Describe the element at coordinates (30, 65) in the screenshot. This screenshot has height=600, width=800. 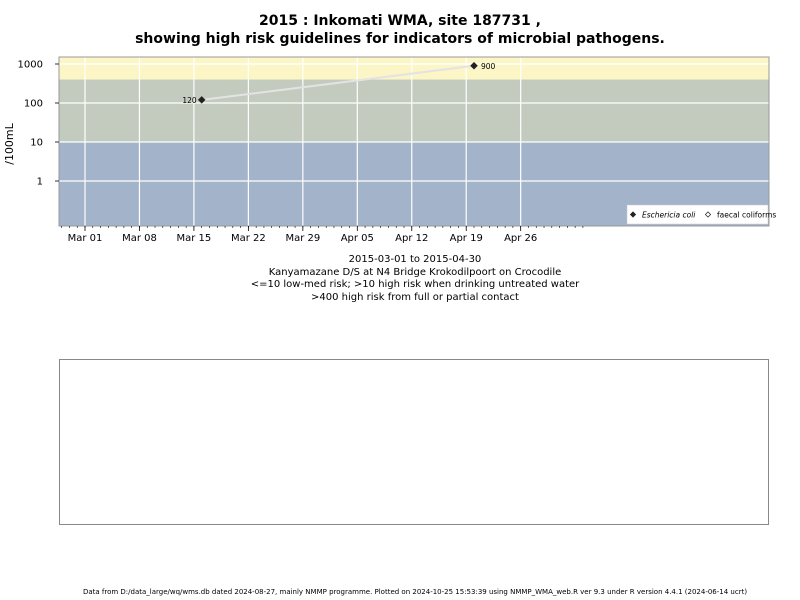
I see `y-tick-label-3: 1000` at that location.